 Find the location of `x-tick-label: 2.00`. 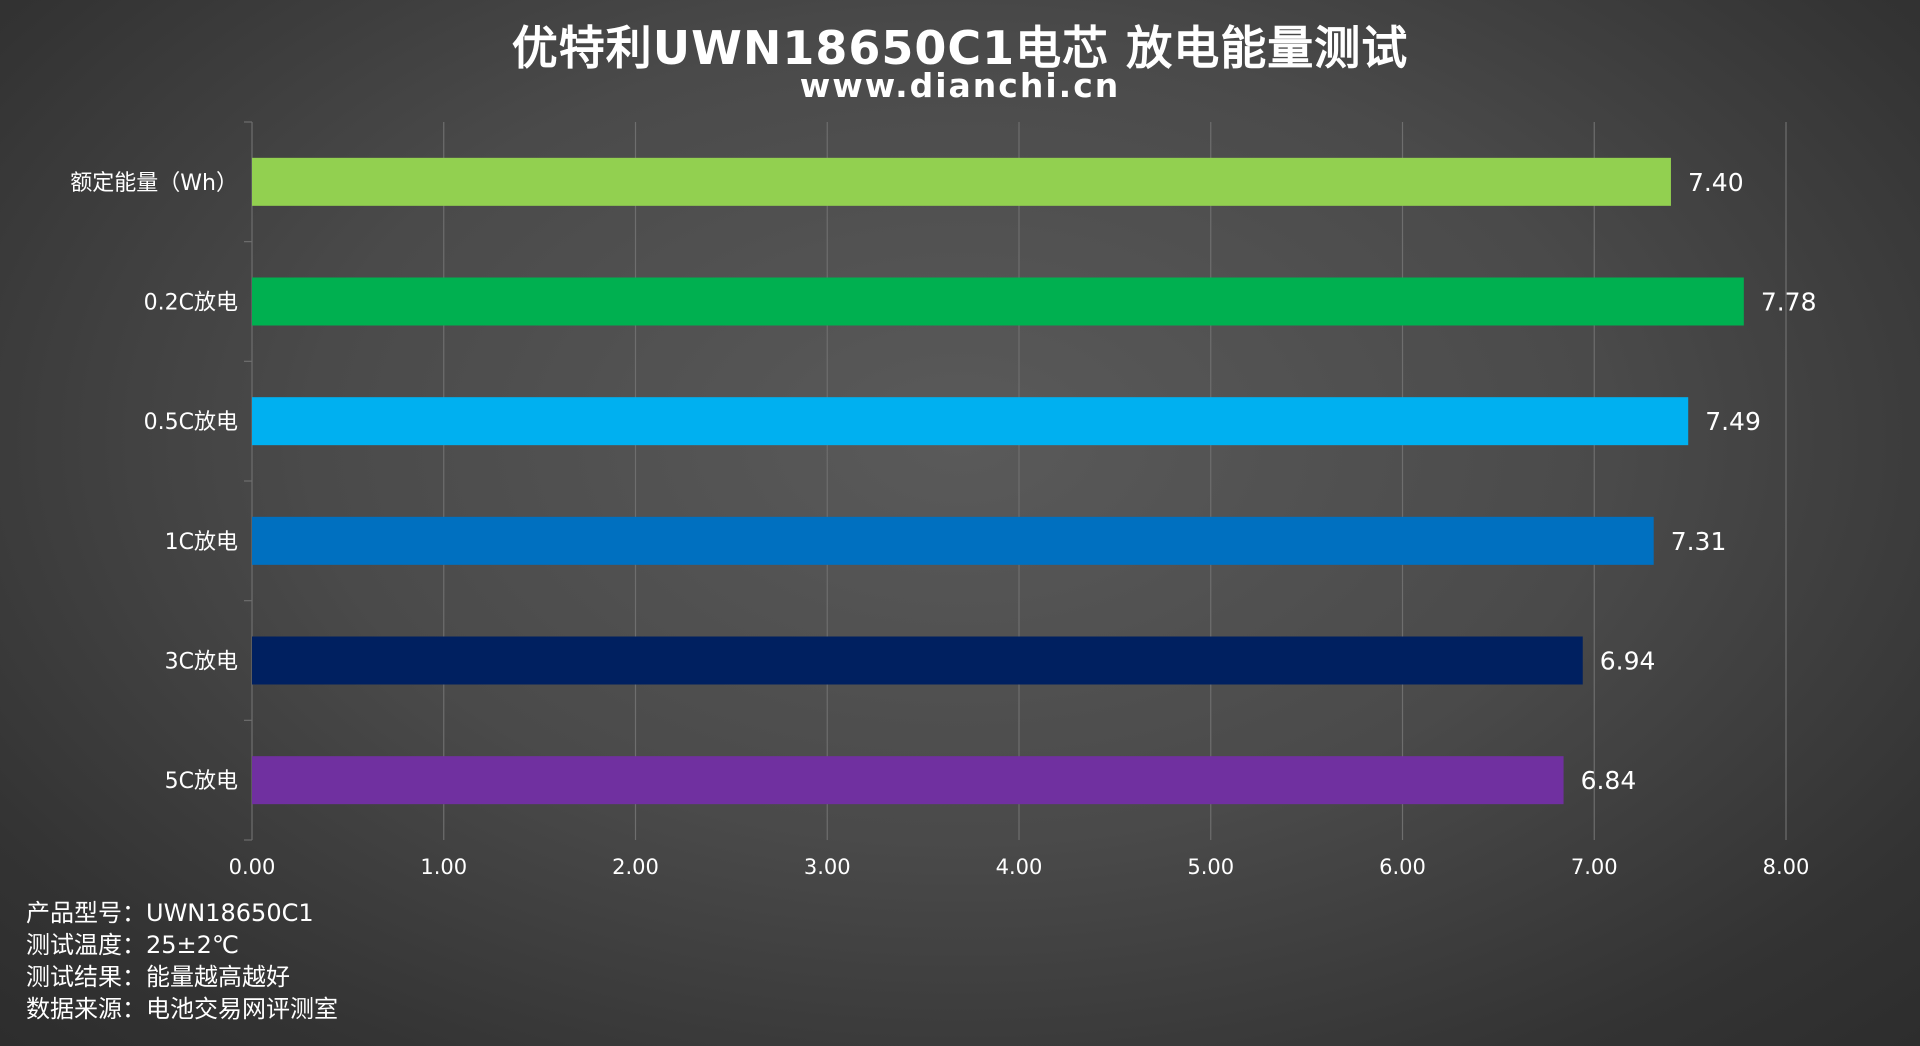

x-tick-label: 2.00 is located at coordinates (635, 867).